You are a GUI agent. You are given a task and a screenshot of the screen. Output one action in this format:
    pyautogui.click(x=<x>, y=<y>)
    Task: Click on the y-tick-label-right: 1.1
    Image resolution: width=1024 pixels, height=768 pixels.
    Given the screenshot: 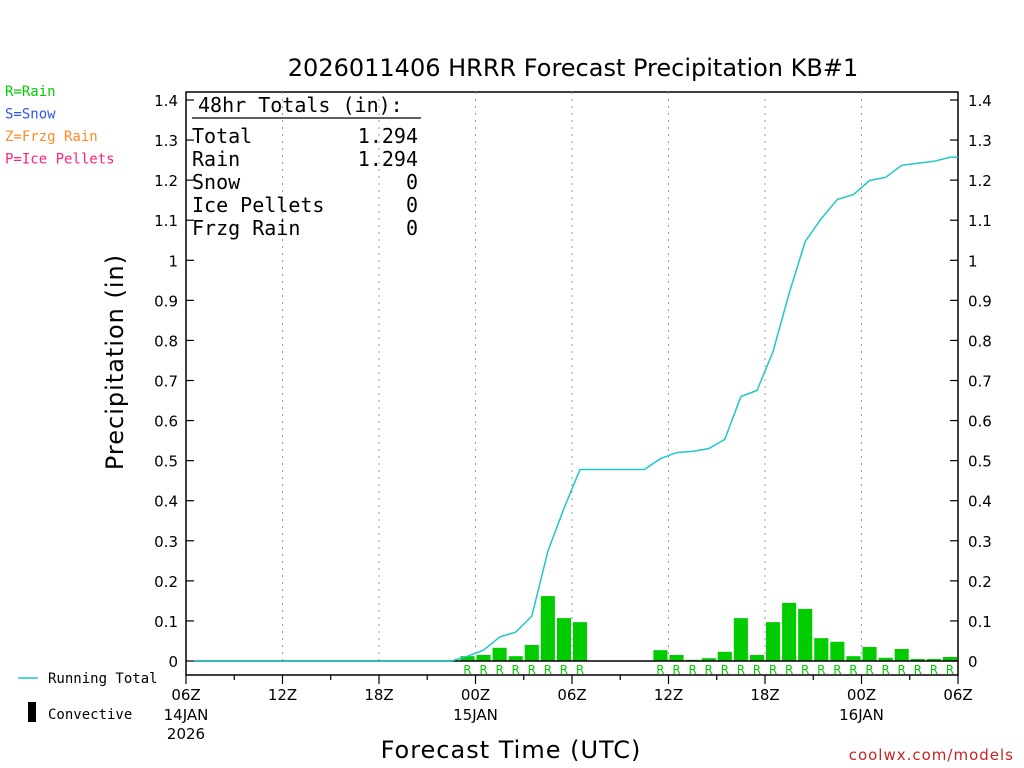 What is the action you would take?
    pyautogui.click(x=980, y=221)
    